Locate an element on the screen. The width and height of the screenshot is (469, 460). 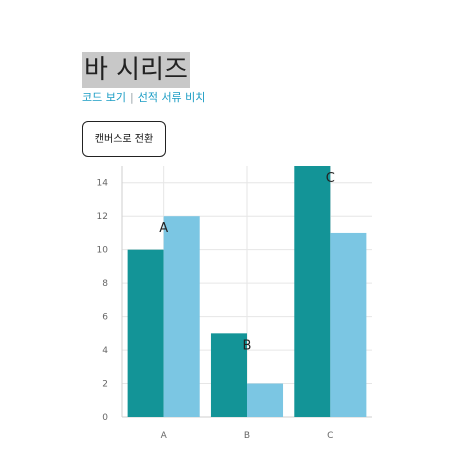
bar-series-2-b is located at coordinates (265, 400).